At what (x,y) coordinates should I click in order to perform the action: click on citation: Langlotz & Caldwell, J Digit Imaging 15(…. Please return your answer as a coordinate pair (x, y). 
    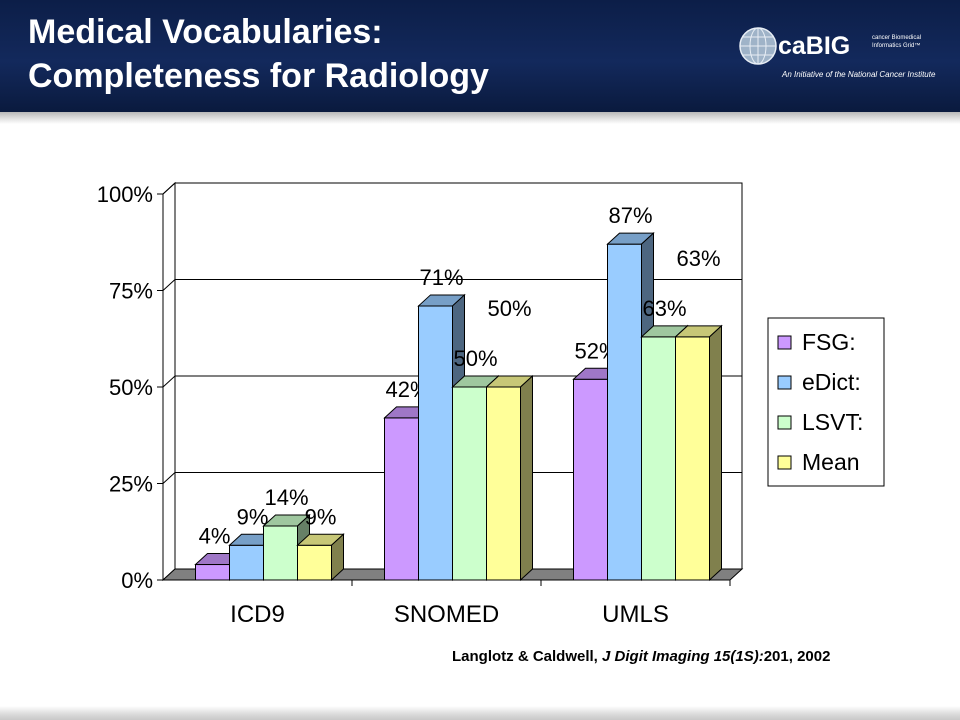
    Looking at the image, I should click on (641, 656).